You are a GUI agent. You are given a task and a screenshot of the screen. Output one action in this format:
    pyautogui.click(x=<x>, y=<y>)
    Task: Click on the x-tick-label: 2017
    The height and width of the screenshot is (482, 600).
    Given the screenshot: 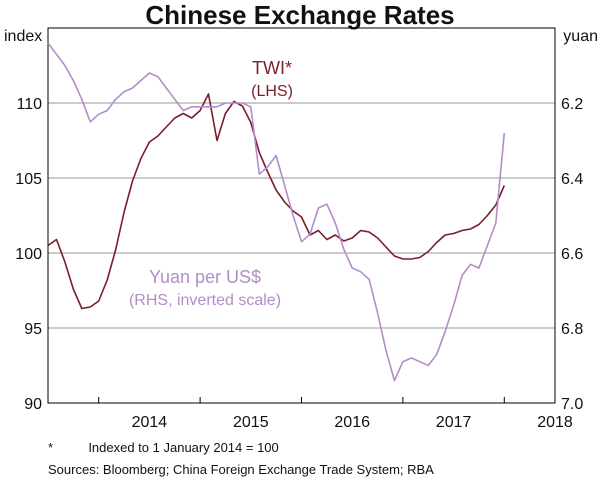 What is the action you would take?
    pyautogui.click(x=454, y=422)
    